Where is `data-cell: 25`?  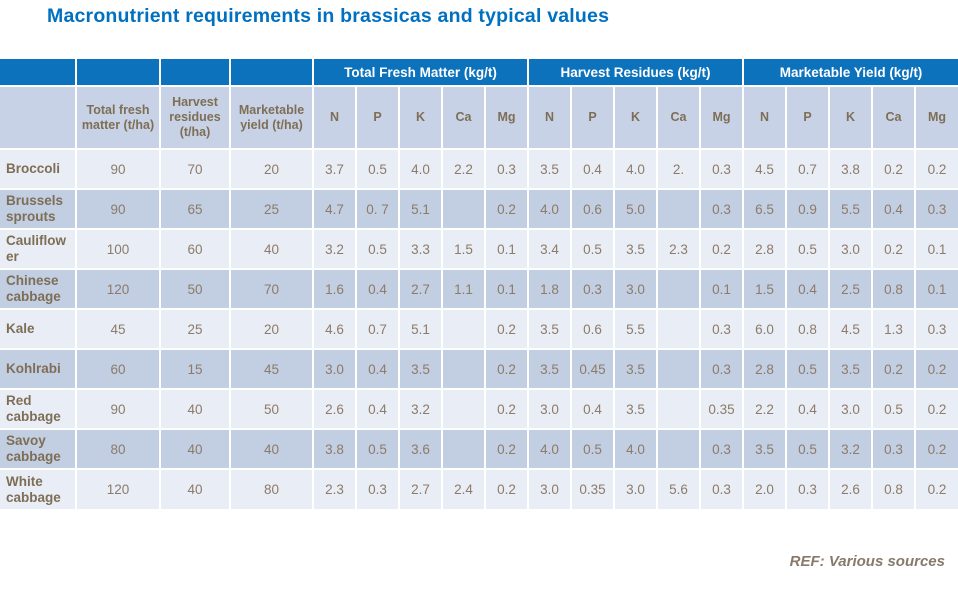
data-cell: 25 is located at coordinates (195, 329).